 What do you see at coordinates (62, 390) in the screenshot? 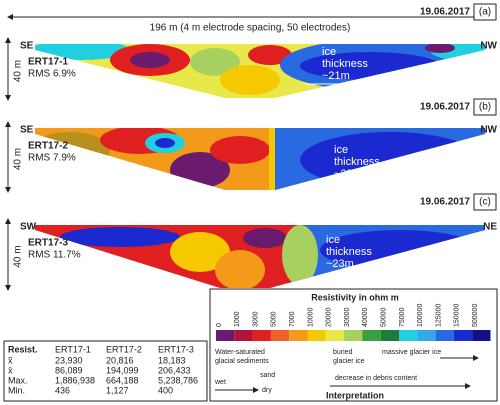
I see `table-cell: 436` at bounding box center [62, 390].